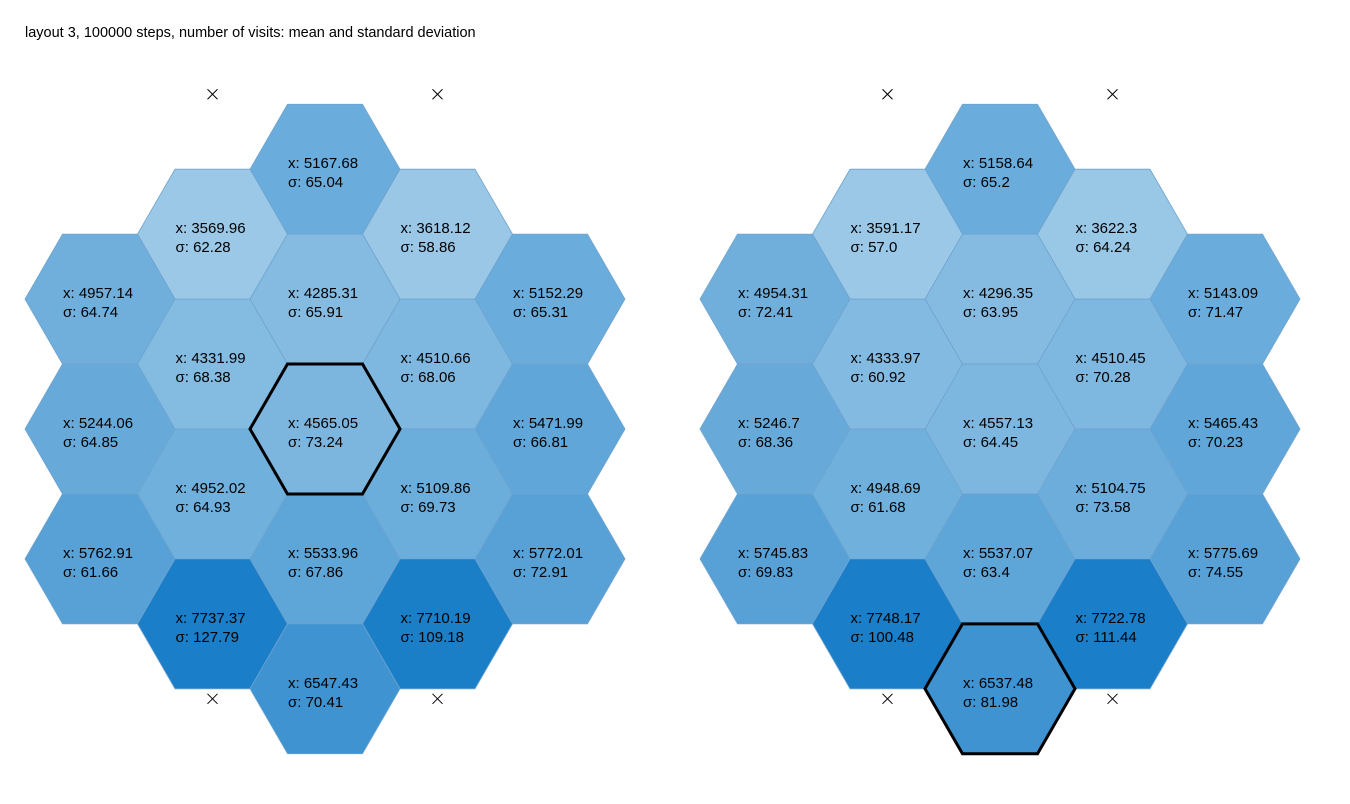 Image resolution: width=1350 pixels, height=804 pixels. Describe the element at coordinates (428, 247) in the screenshot. I see `hex-sd-label: σ: 58.86` at that location.